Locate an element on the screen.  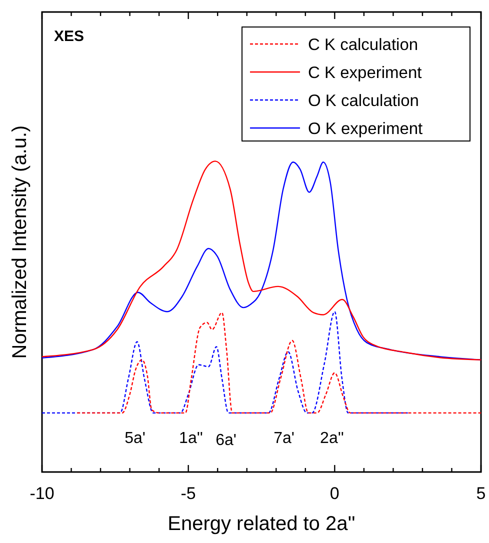
text: XES is located at coordinates (69, 36).